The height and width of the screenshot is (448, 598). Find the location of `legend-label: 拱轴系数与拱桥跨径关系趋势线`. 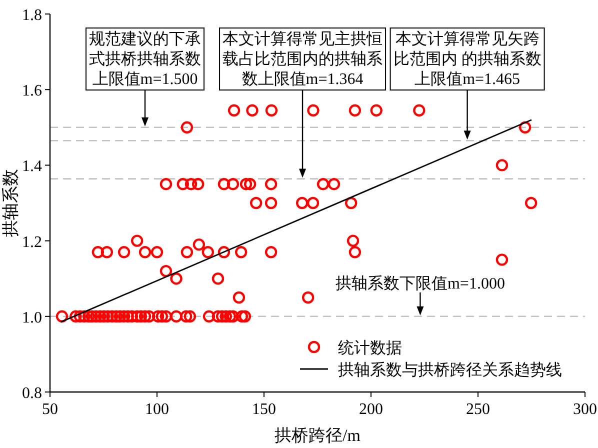

legend-label: 拱轴系数与拱桥跨径关系趋势线 is located at coordinates (450, 370).